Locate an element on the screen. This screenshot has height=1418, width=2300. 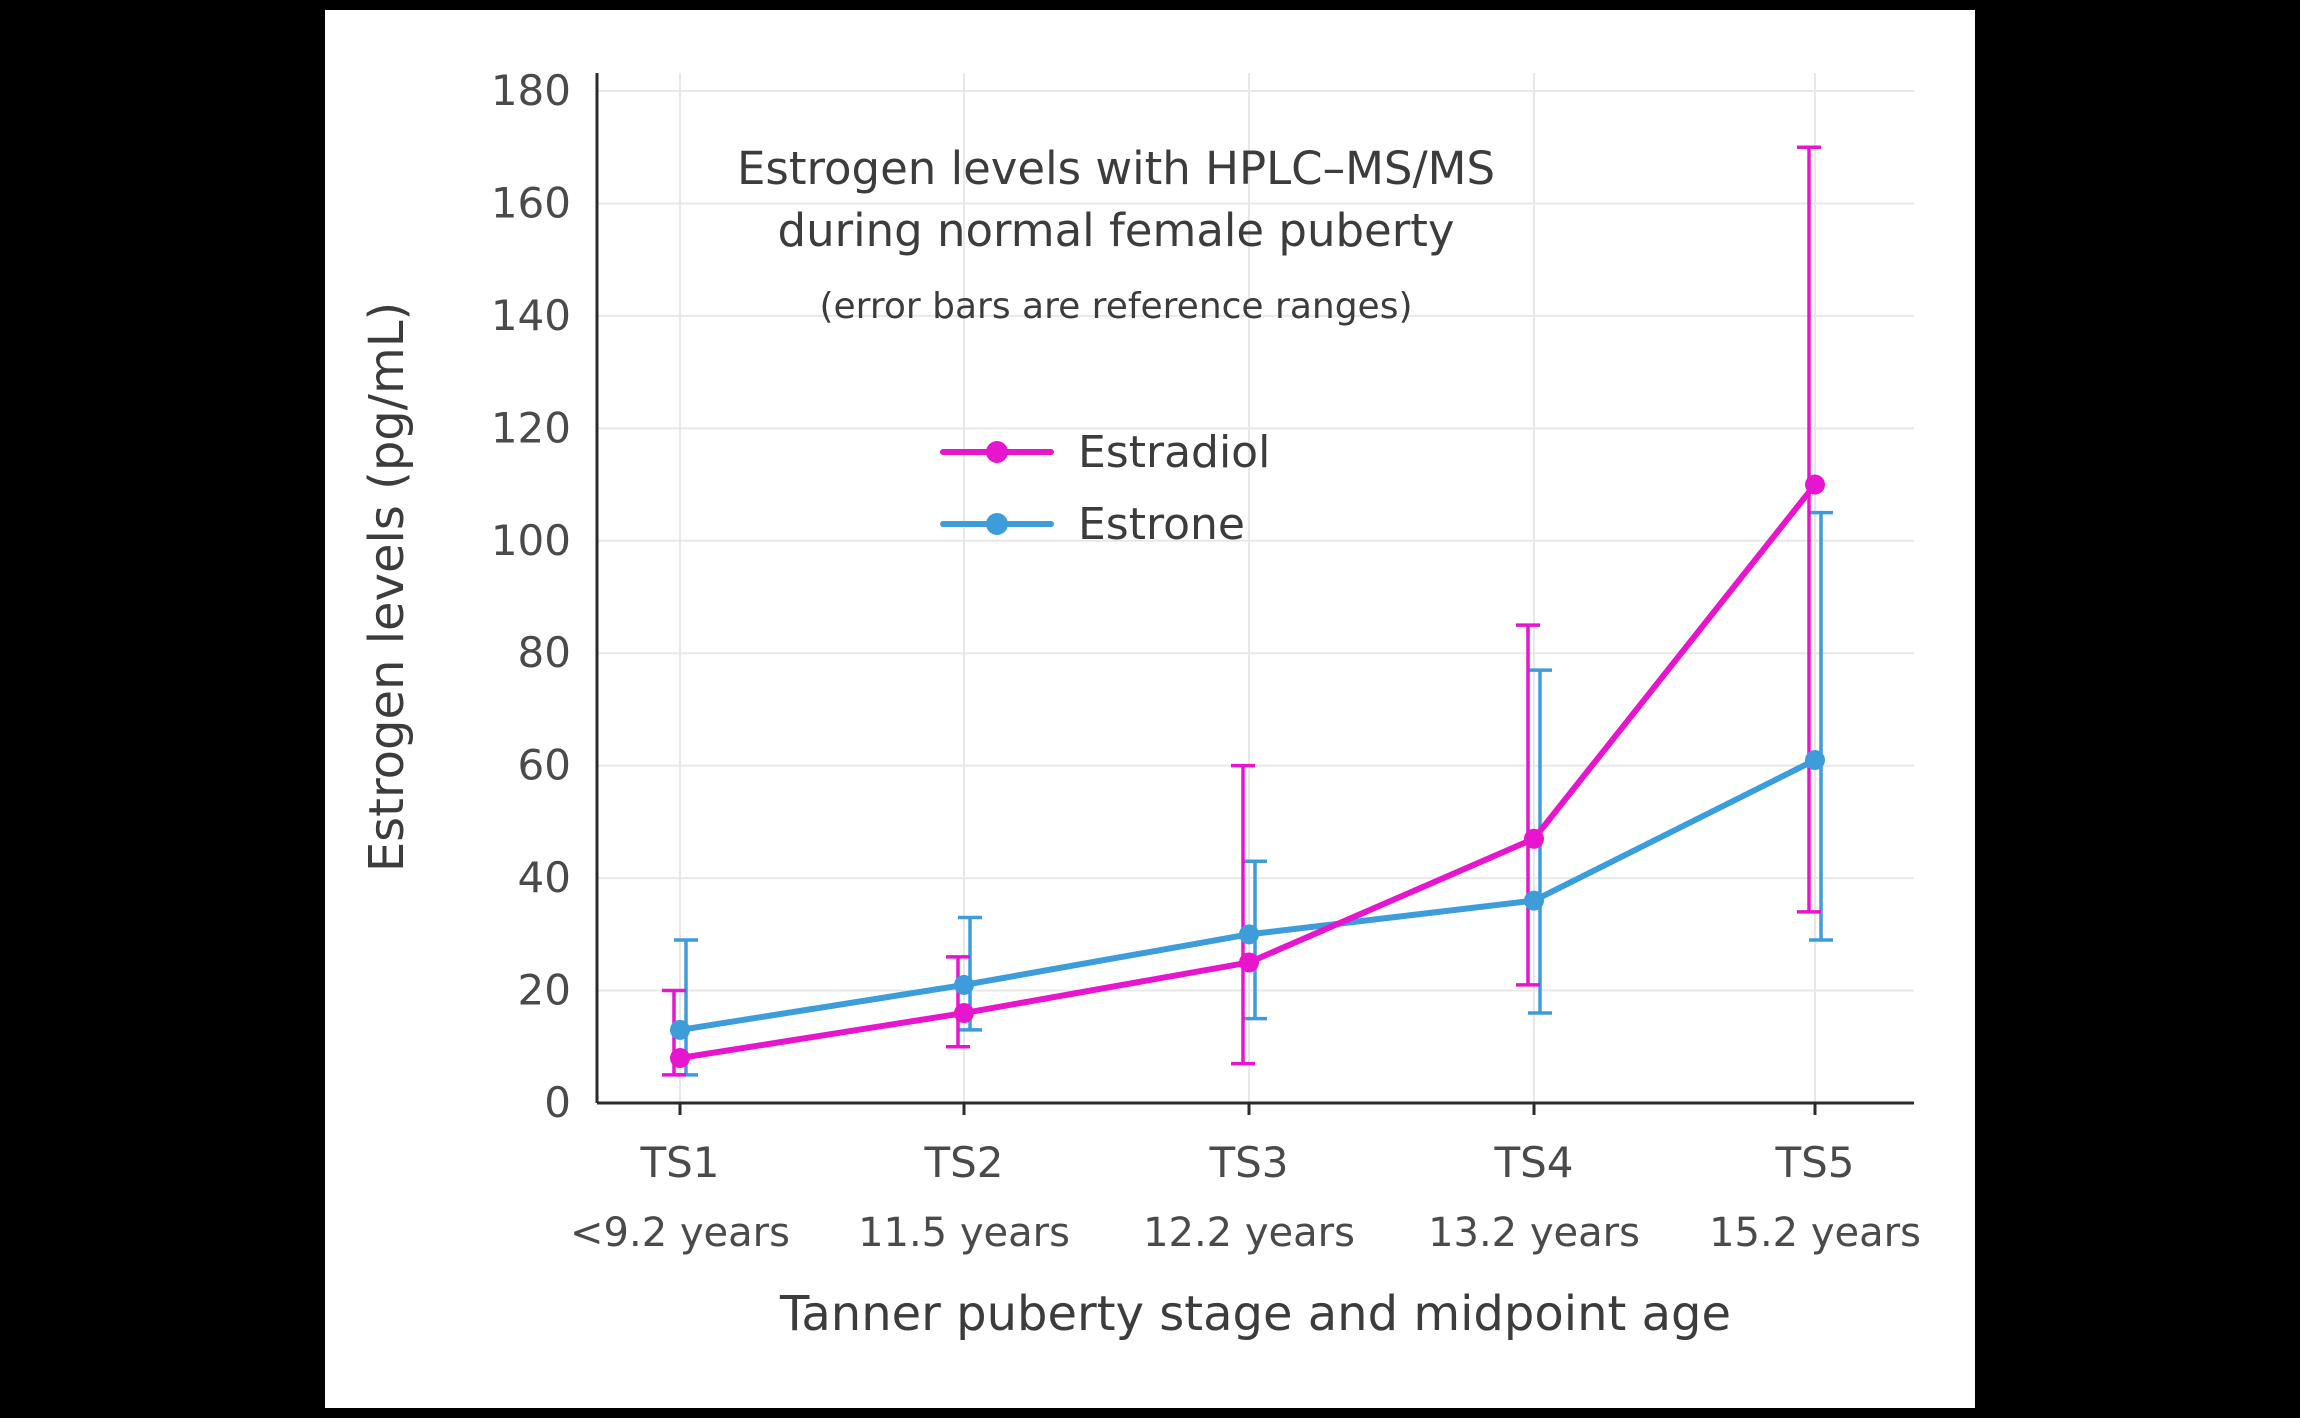
estradiol-legend-dot is located at coordinates (997, 452).